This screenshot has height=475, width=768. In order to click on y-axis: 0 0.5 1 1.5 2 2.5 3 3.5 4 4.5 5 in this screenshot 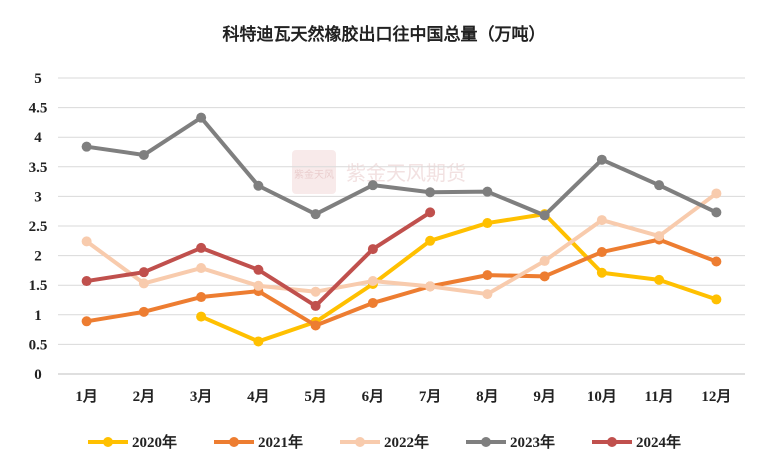, I will do `click(38, 227)`.